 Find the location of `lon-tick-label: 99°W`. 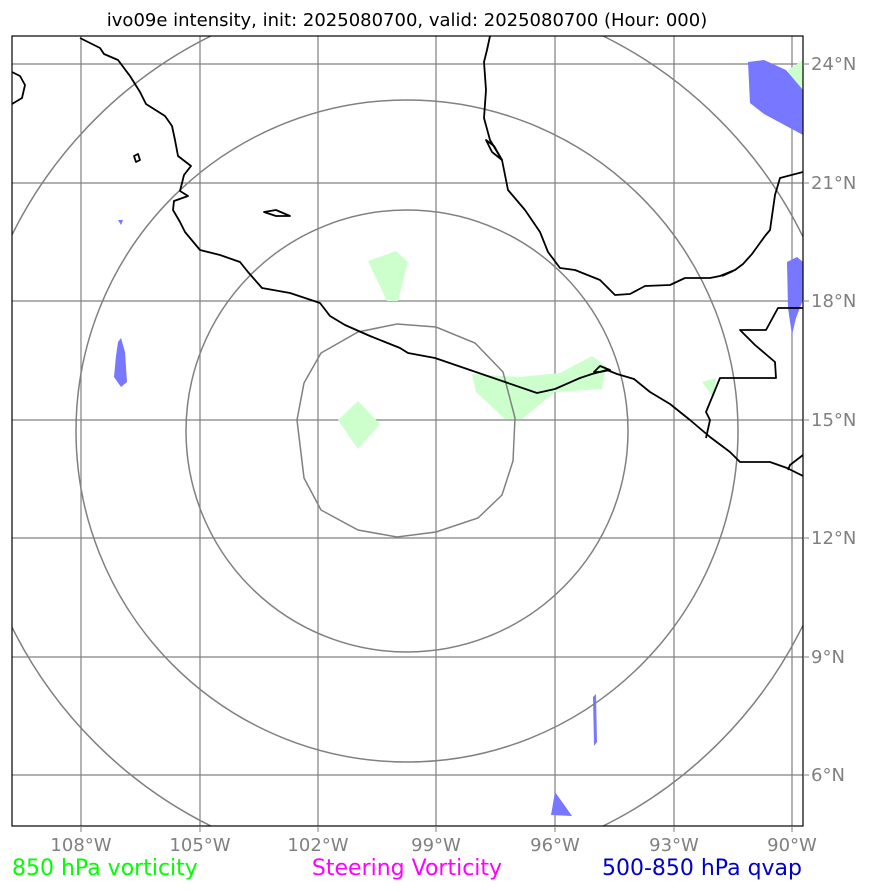

lon-tick-label: 99°W is located at coordinates (436, 845).